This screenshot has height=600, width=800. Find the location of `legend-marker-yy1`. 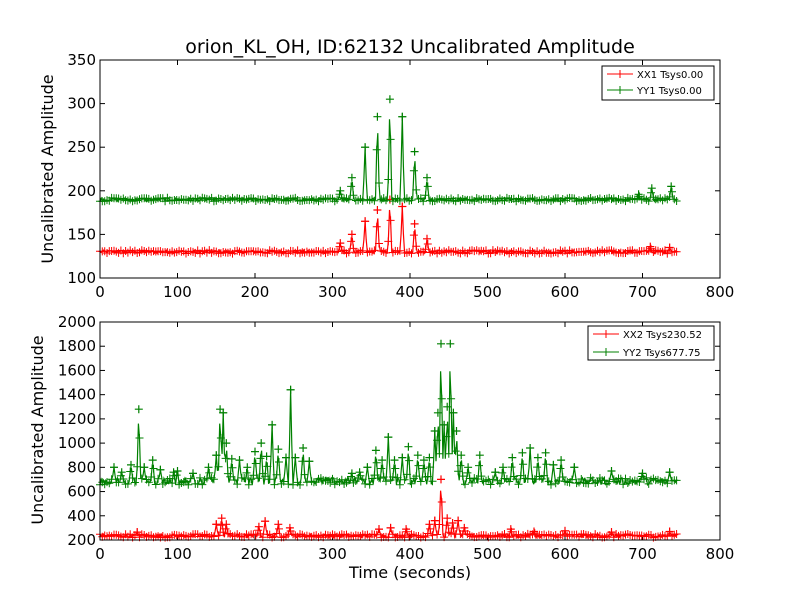

legend-marker-yy1 is located at coordinates (620, 90).